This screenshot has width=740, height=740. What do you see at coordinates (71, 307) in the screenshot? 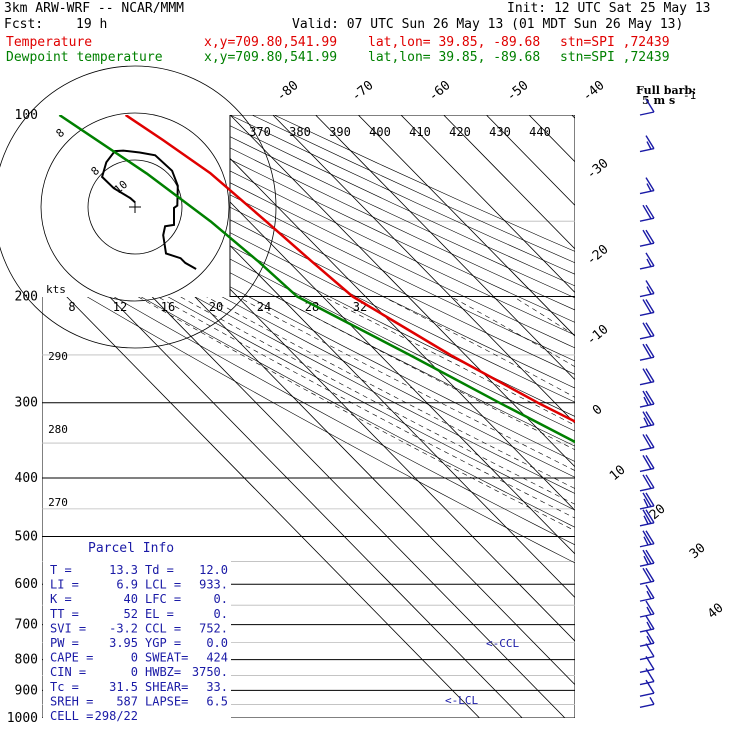
I see `hodograph-speed-label: 8` at bounding box center [71, 307].